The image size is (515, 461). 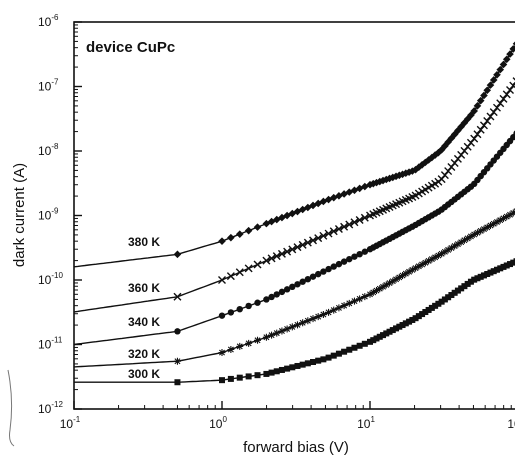 I want to click on series-label: 380 K, so click(x=144, y=242).